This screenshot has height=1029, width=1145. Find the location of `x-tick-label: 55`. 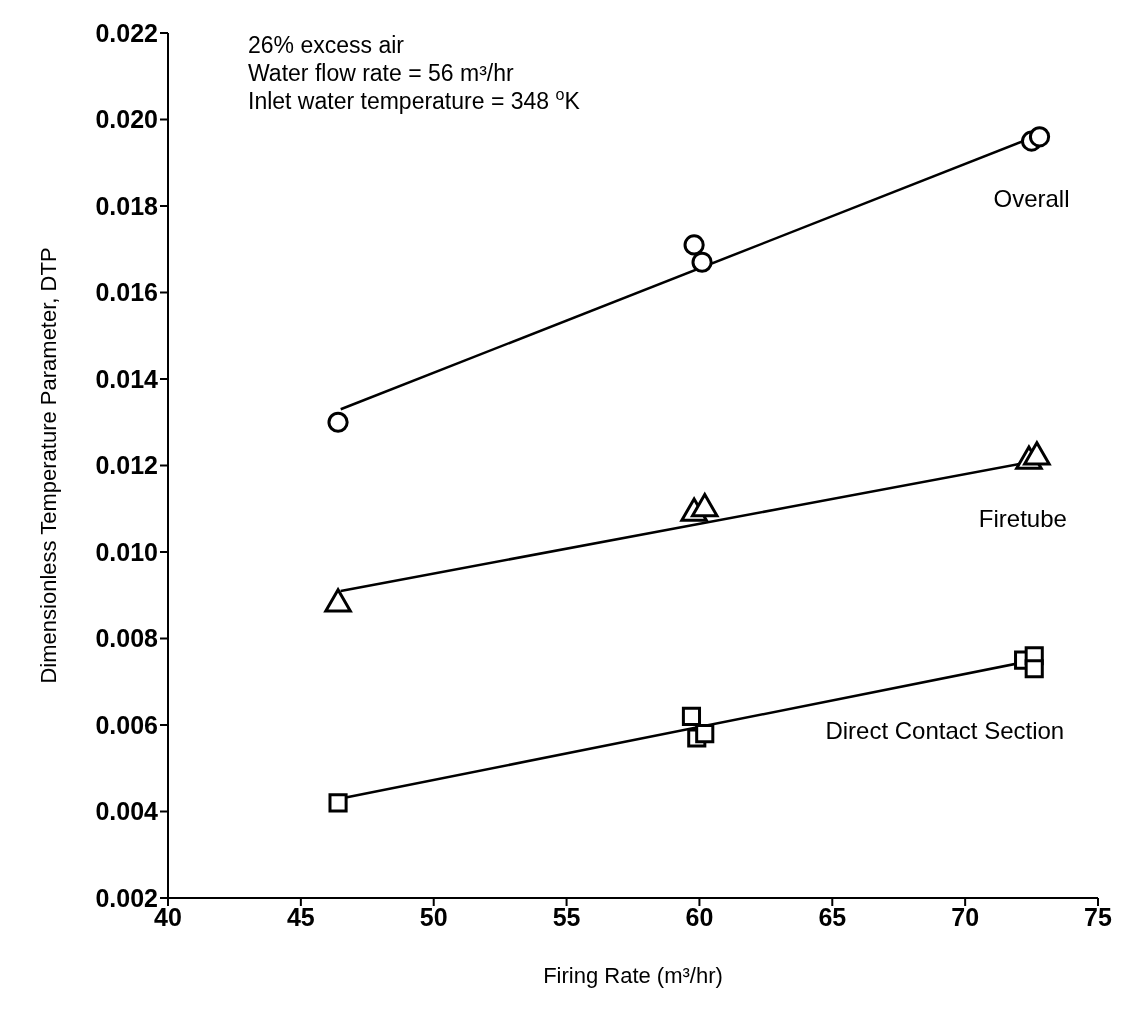

x-tick-label: 55 is located at coordinates (566, 916).